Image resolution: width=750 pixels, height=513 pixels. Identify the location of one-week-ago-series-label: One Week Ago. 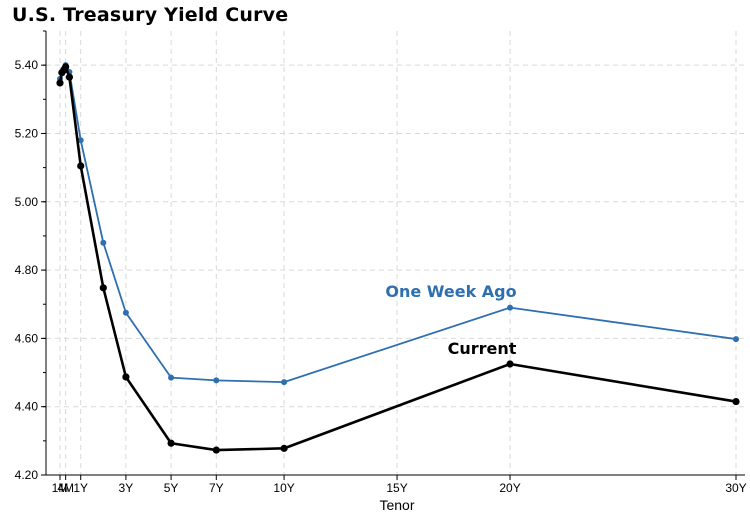
(450, 291).